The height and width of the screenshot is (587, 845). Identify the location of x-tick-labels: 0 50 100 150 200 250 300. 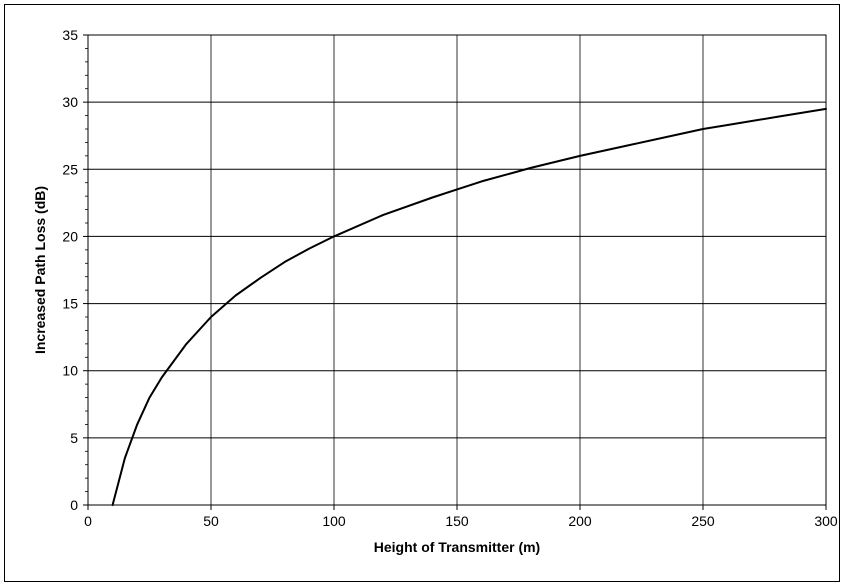
(461, 521).